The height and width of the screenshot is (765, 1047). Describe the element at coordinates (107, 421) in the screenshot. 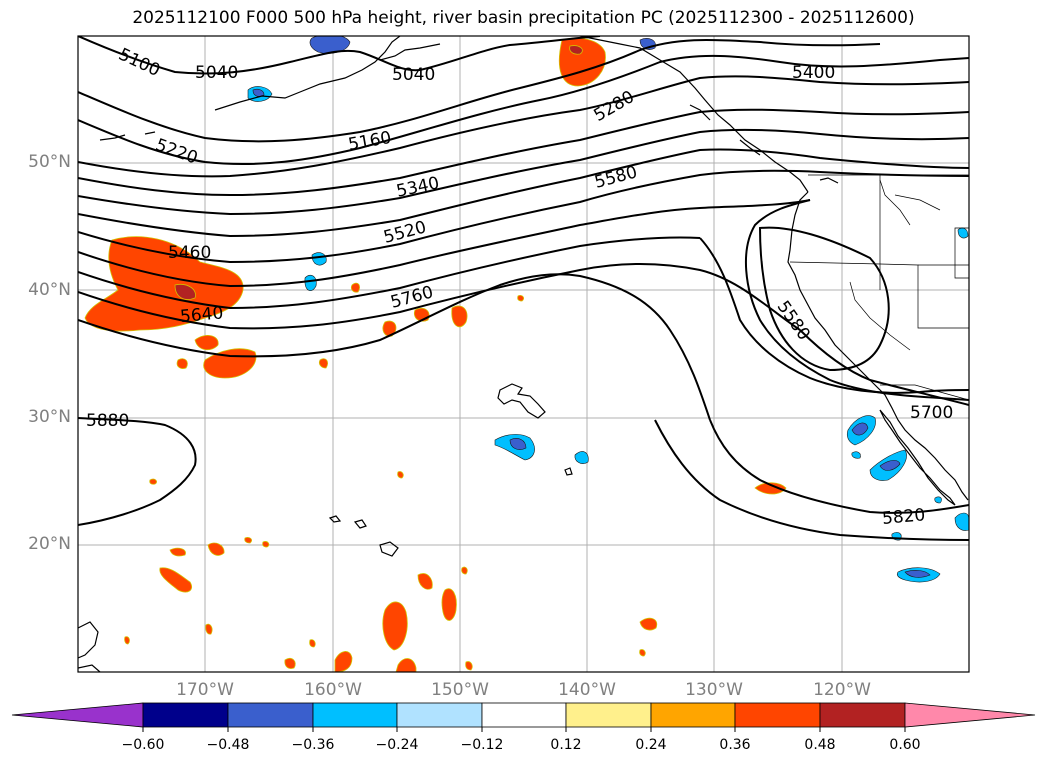

I see `contour-label: 5880` at that location.